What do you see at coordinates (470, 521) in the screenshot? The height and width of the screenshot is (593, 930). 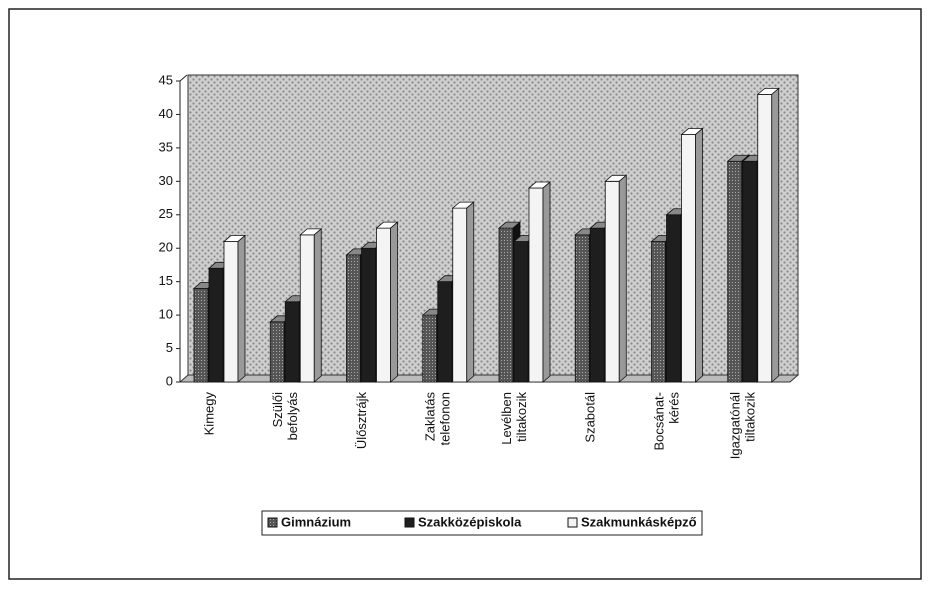 I see `legend-label: Szakközépiskola` at bounding box center [470, 521].